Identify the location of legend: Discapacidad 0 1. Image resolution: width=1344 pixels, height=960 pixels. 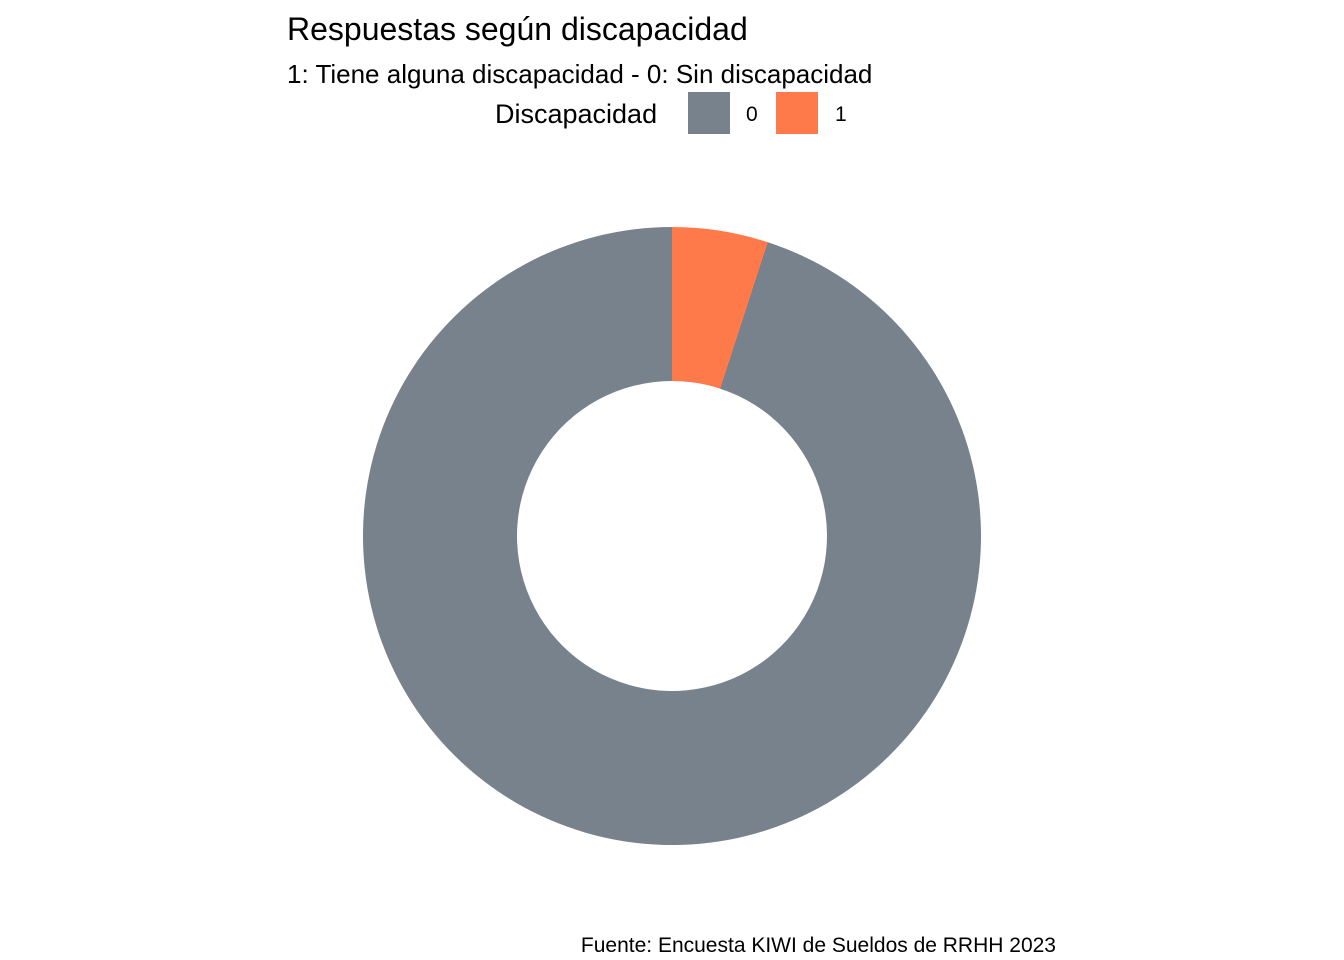
(672, 114).